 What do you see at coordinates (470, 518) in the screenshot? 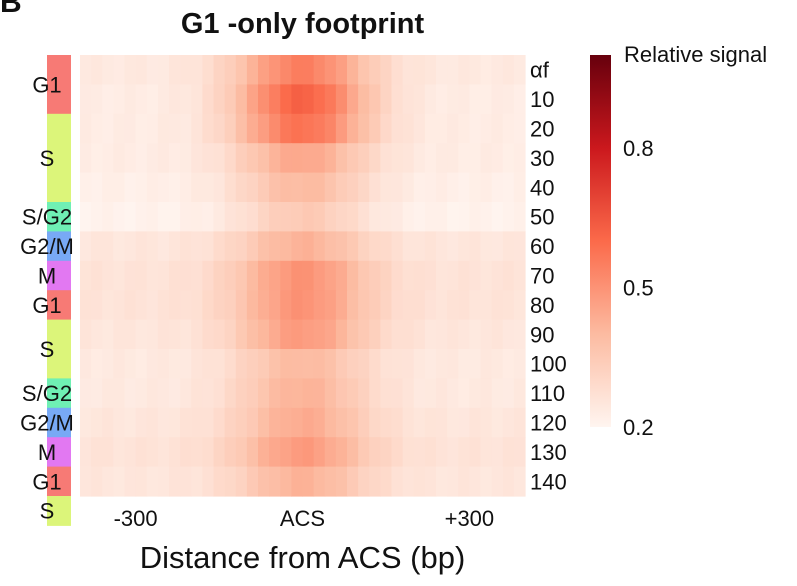
I see `x-tick-label: +300` at bounding box center [470, 518].